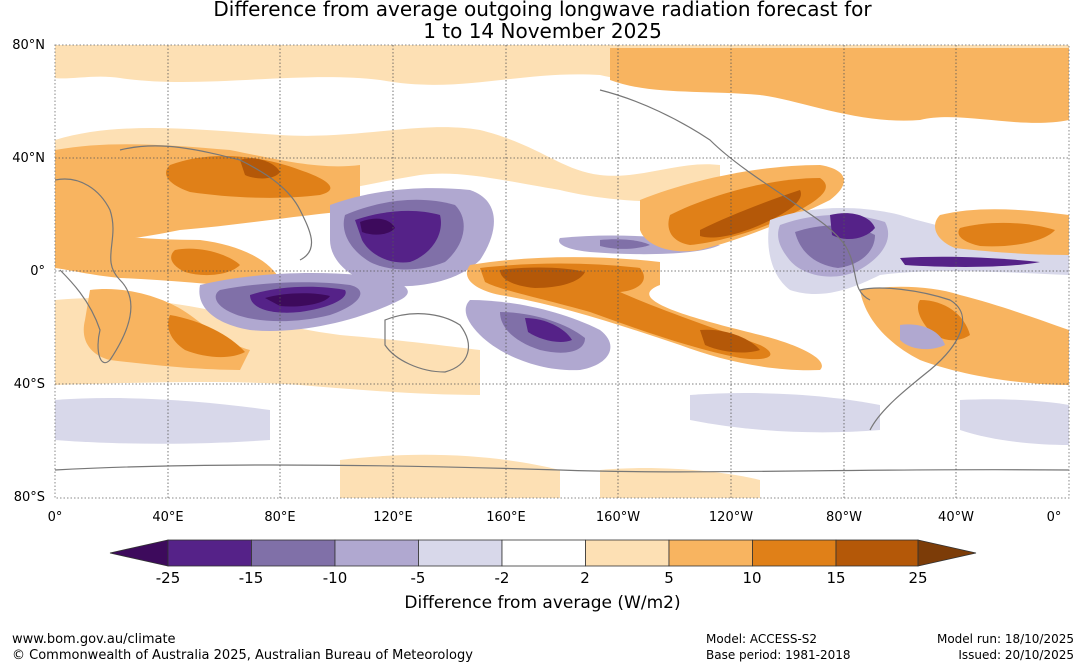  I want to click on south-pacific-strong-cool, so click(548, 330).